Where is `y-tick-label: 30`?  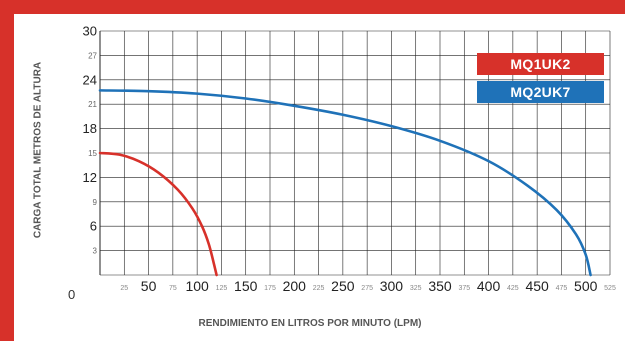
y-tick-label: 30 is located at coordinates (90, 31).